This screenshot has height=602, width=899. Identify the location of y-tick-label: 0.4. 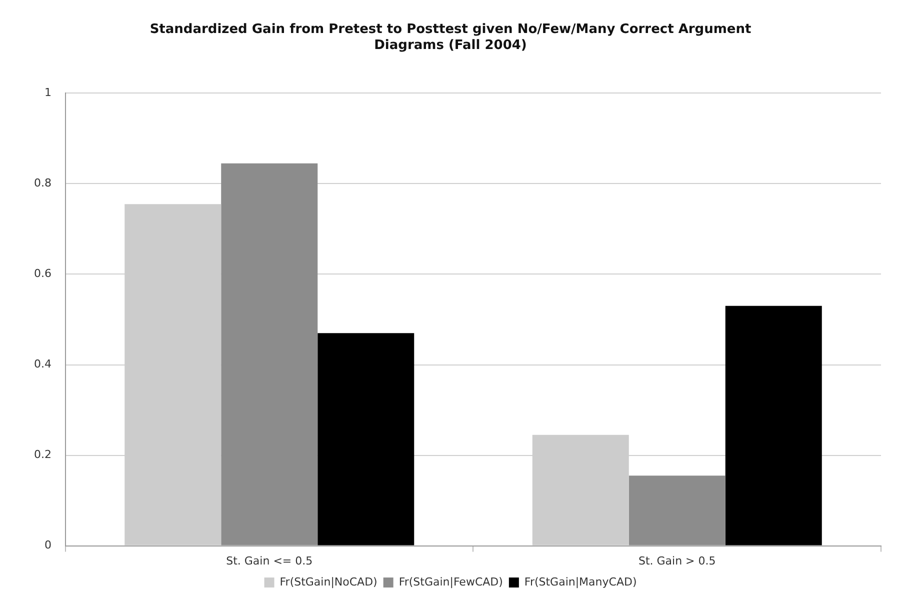
(43, 364).